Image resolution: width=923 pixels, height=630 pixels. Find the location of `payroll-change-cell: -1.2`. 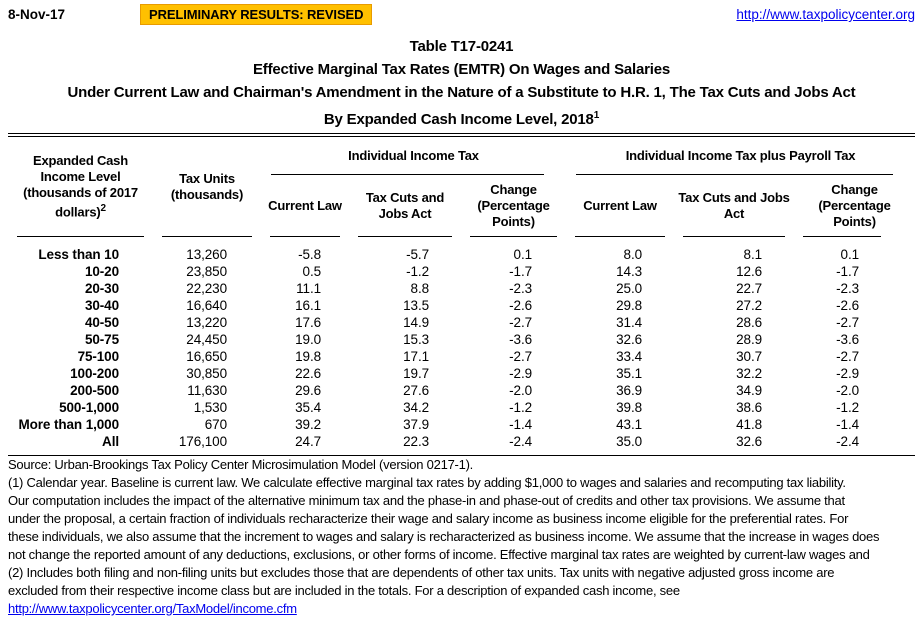

payroll-change-cell: -1.2 is located at coordinates (848, 407).